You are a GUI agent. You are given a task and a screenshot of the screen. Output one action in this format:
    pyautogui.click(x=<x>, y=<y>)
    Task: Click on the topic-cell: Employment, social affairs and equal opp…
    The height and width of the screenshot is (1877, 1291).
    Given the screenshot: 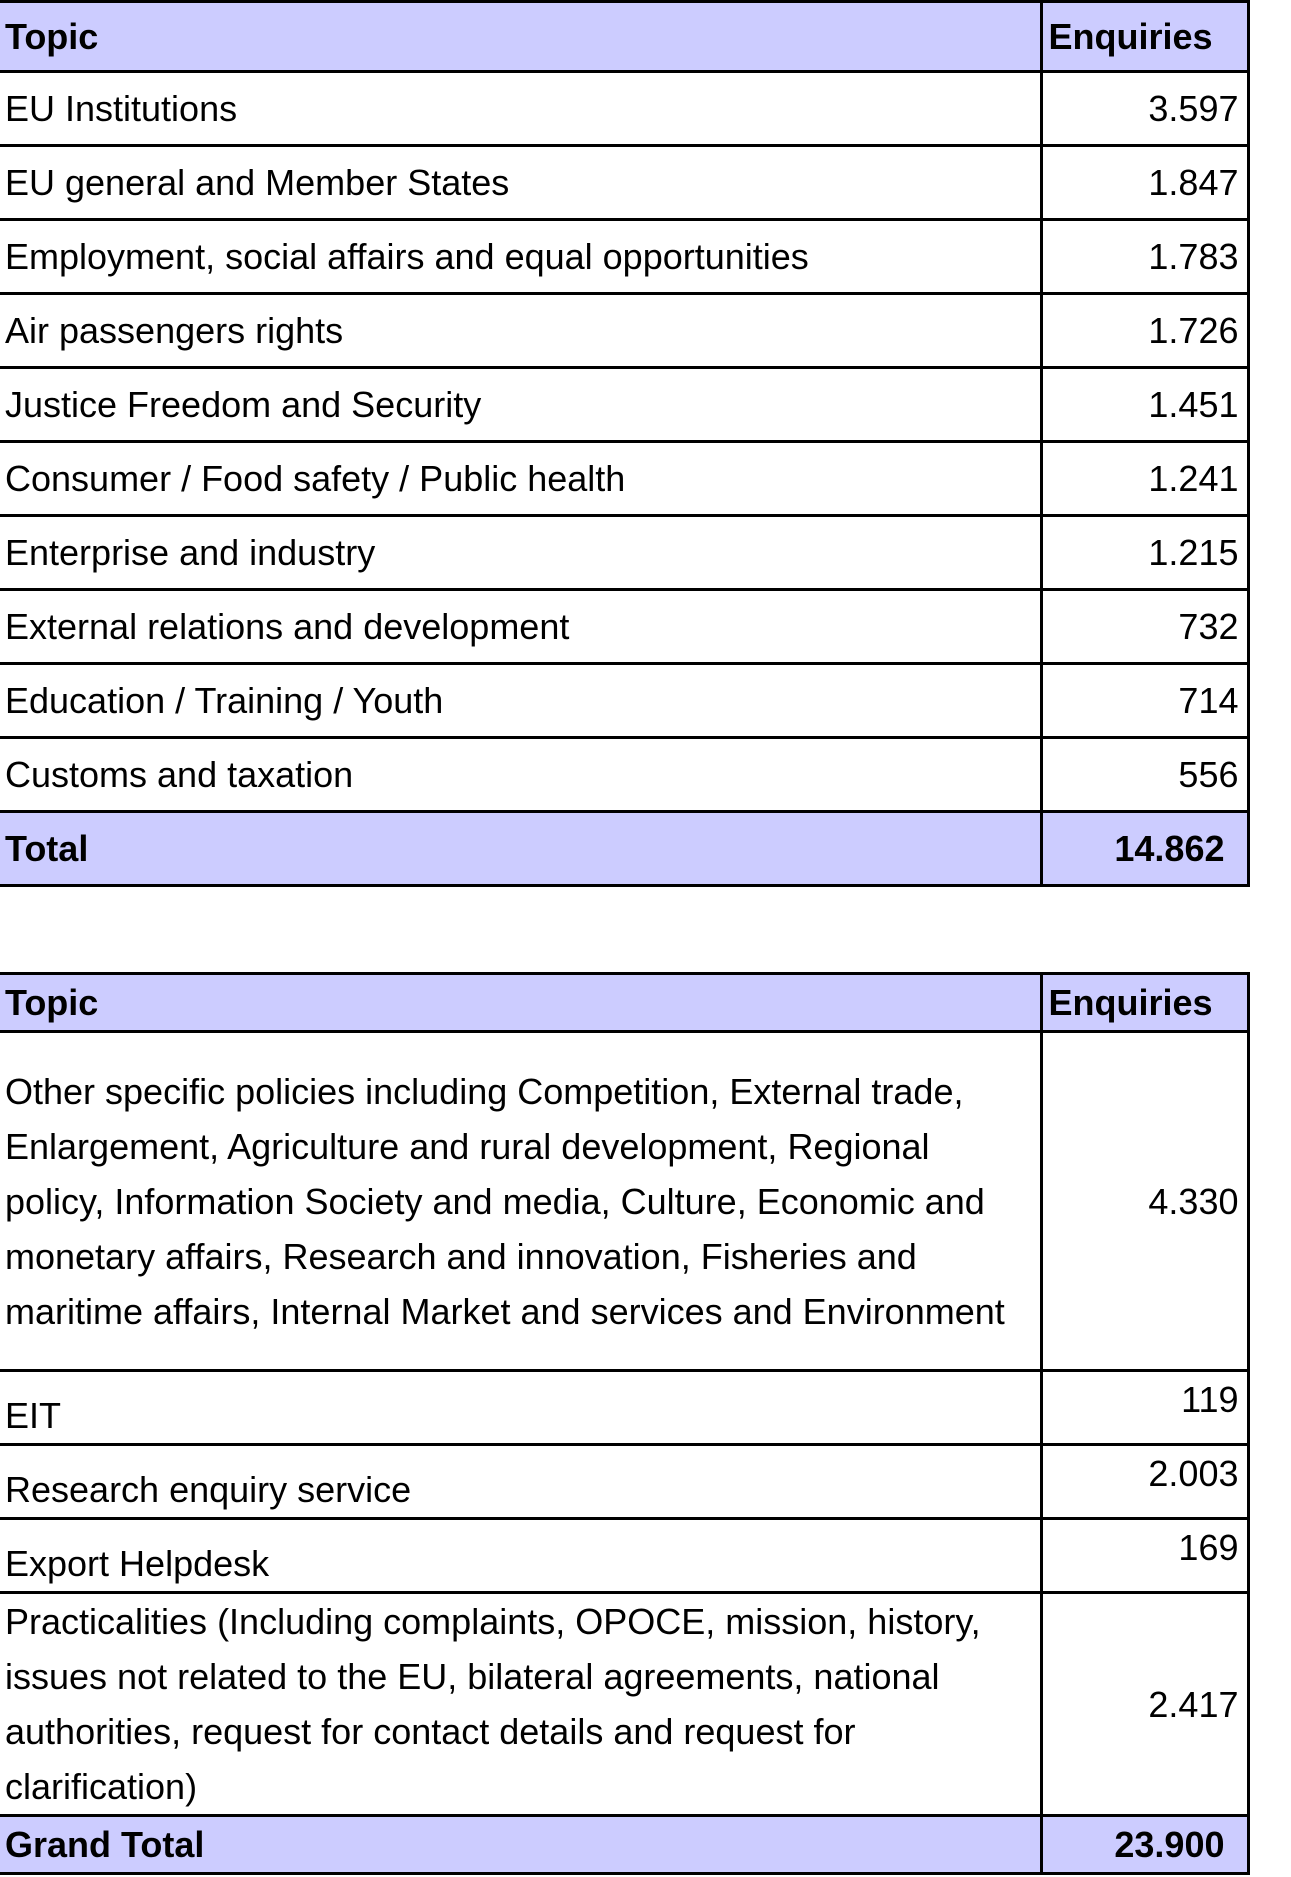 What is the action you would take?
    pyautogui.click(x=521, y=256)
    